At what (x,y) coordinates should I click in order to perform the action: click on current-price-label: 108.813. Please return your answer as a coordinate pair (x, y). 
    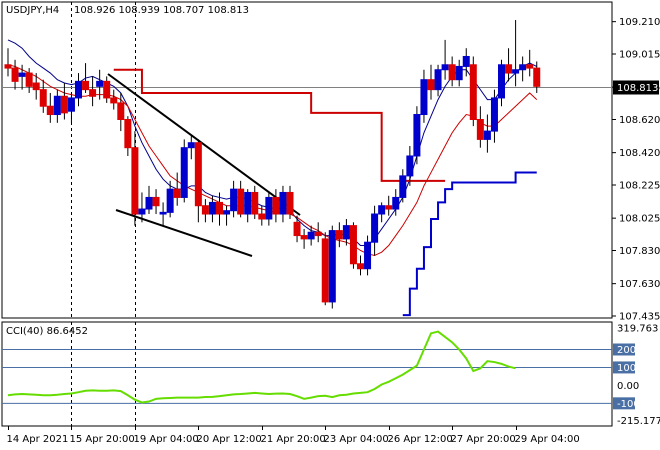
    Looking at the image, I should click on (637, 88).